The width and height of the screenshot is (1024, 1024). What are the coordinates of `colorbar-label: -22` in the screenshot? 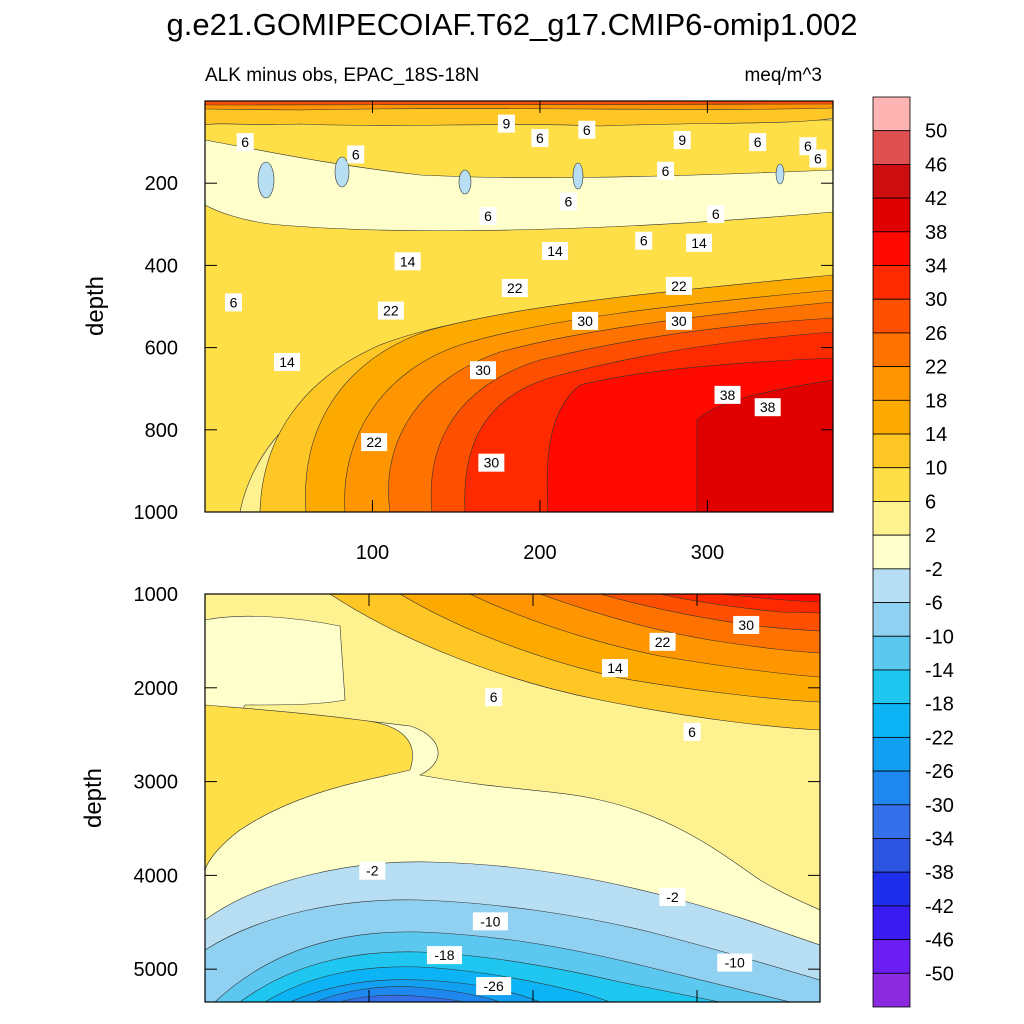 It's located at (939, 738).